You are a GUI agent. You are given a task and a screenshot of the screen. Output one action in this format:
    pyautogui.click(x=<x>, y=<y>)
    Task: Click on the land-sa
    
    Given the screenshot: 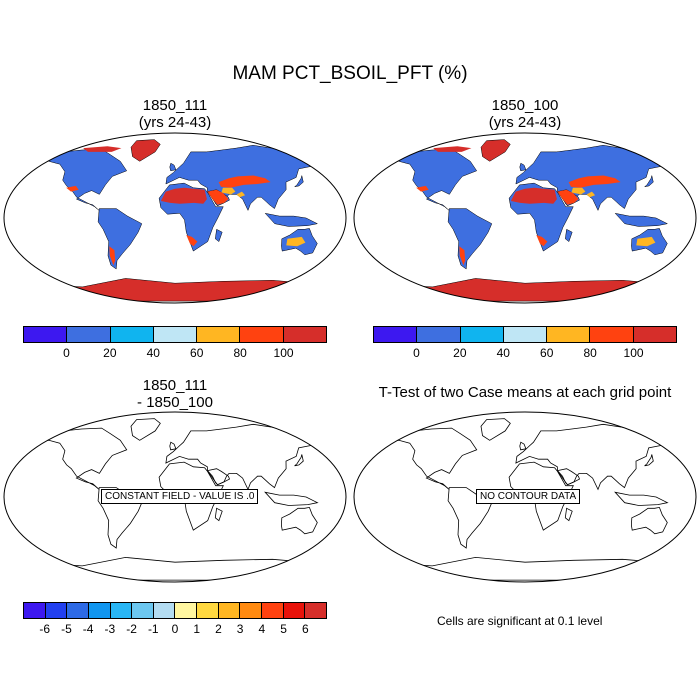 What is the action you would take?
    pyautogui.click(x=470, y=239)
    